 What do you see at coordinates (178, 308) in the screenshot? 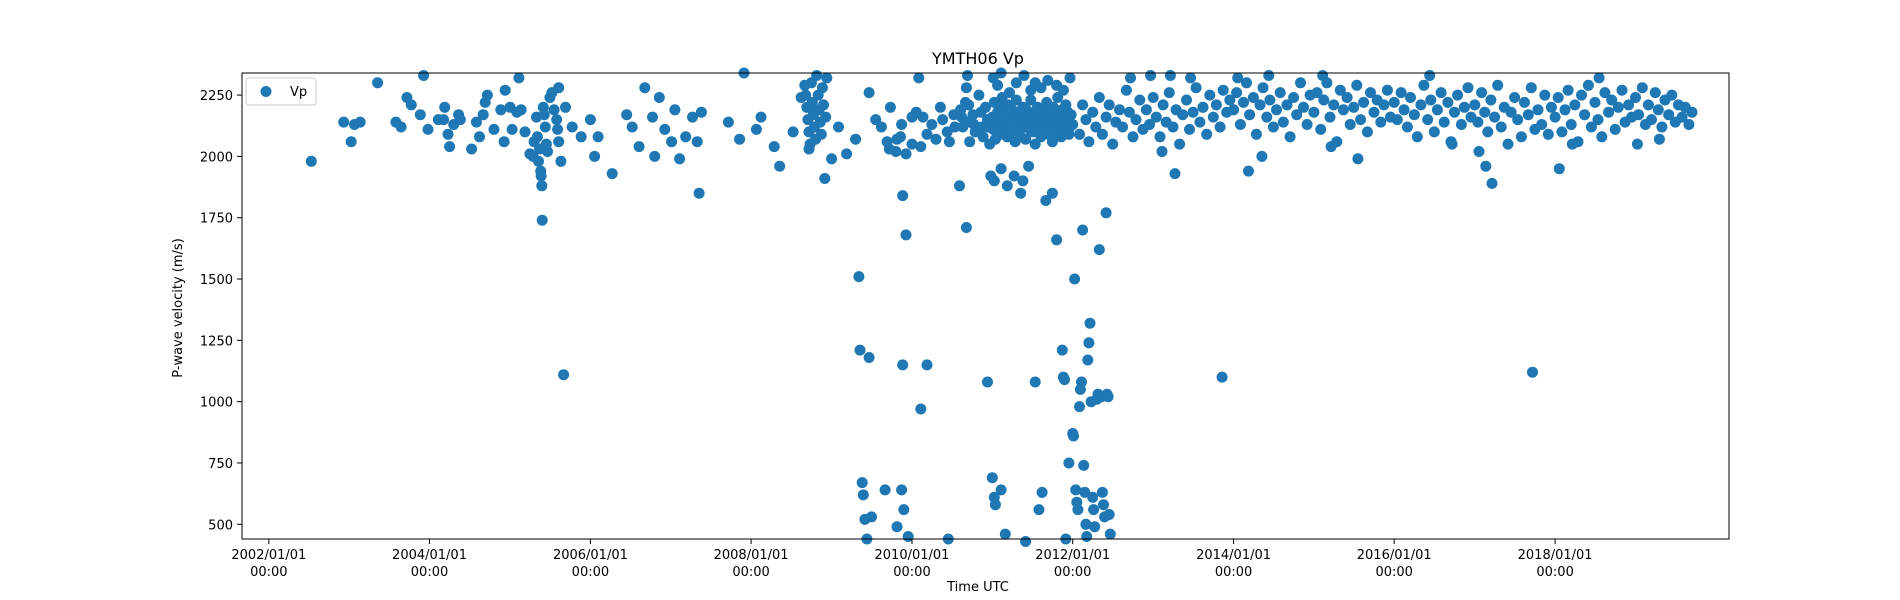
I see `y-axis-label: P-wave velocity (m/s)` at bounding box center [178, 308].